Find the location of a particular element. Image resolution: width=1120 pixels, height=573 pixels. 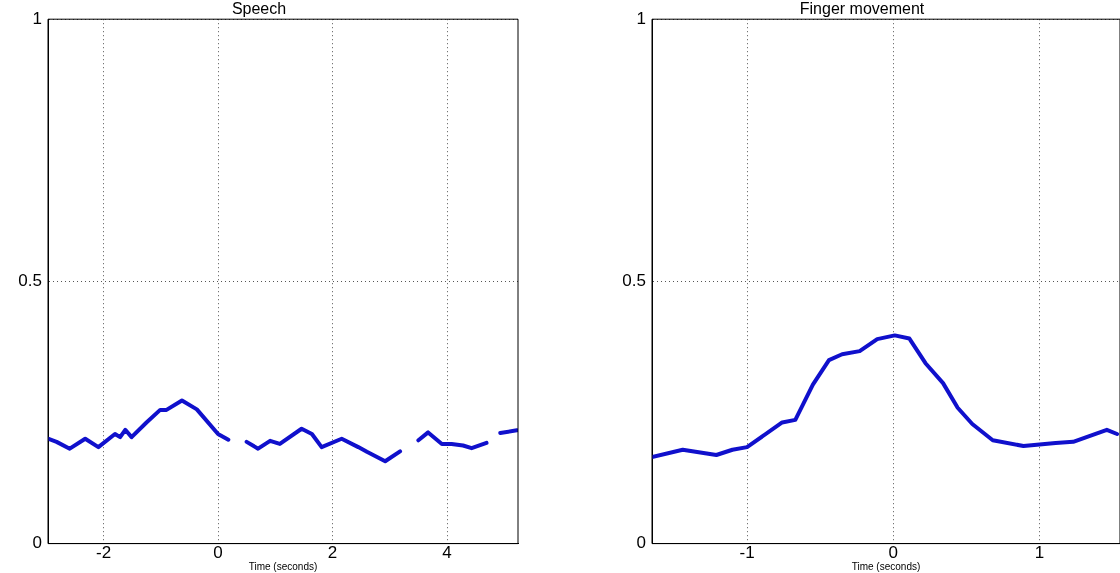

x-tick-label: -1 is located at coordinates (747, 553).